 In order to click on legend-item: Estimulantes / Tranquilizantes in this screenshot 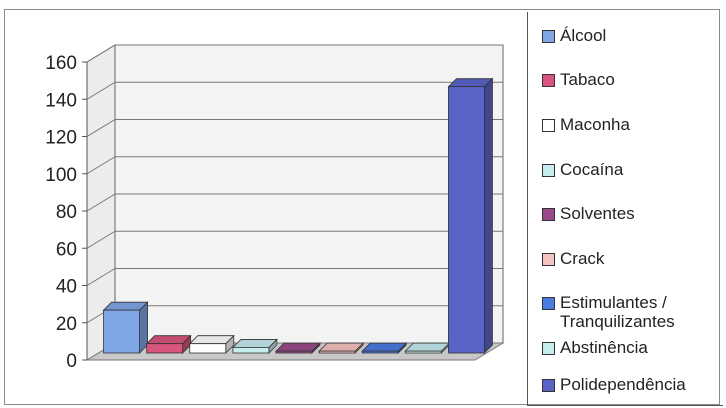, I will do `click(608, 312)`.